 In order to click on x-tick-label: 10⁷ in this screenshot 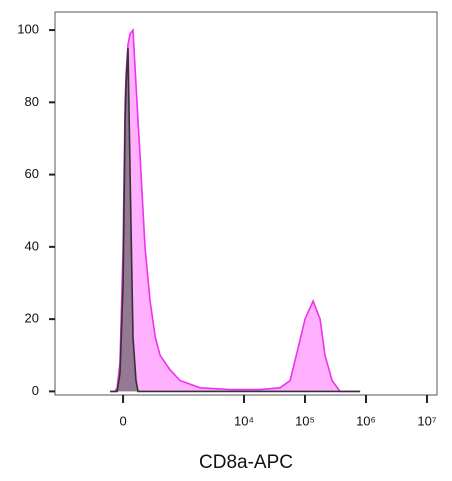, I will do `click(426, 420)`.